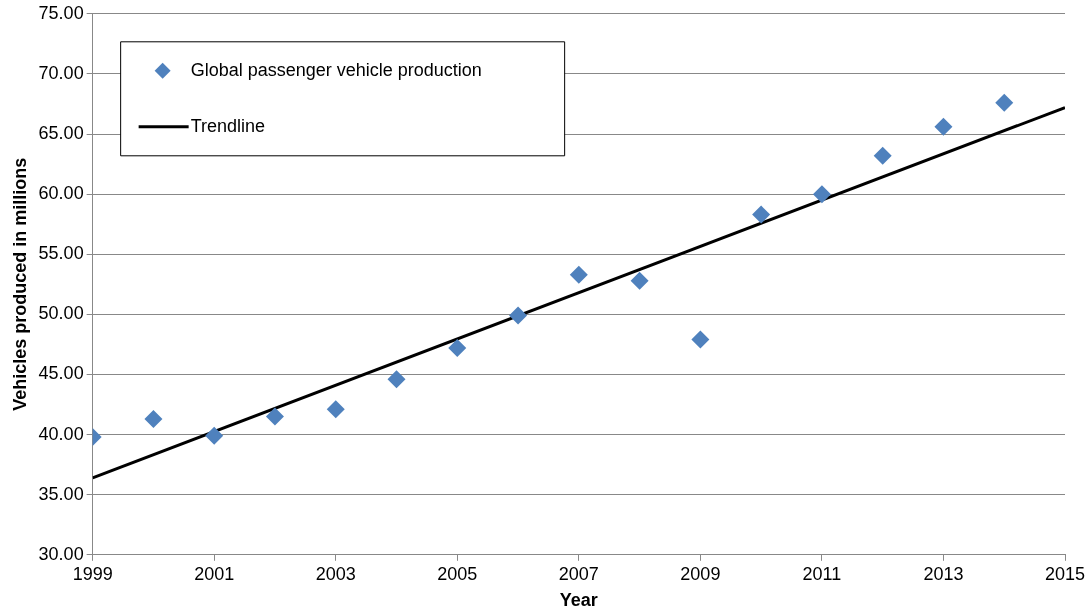  I want to click on legend-label: Global passenger vehicle production, so click(336, 69).